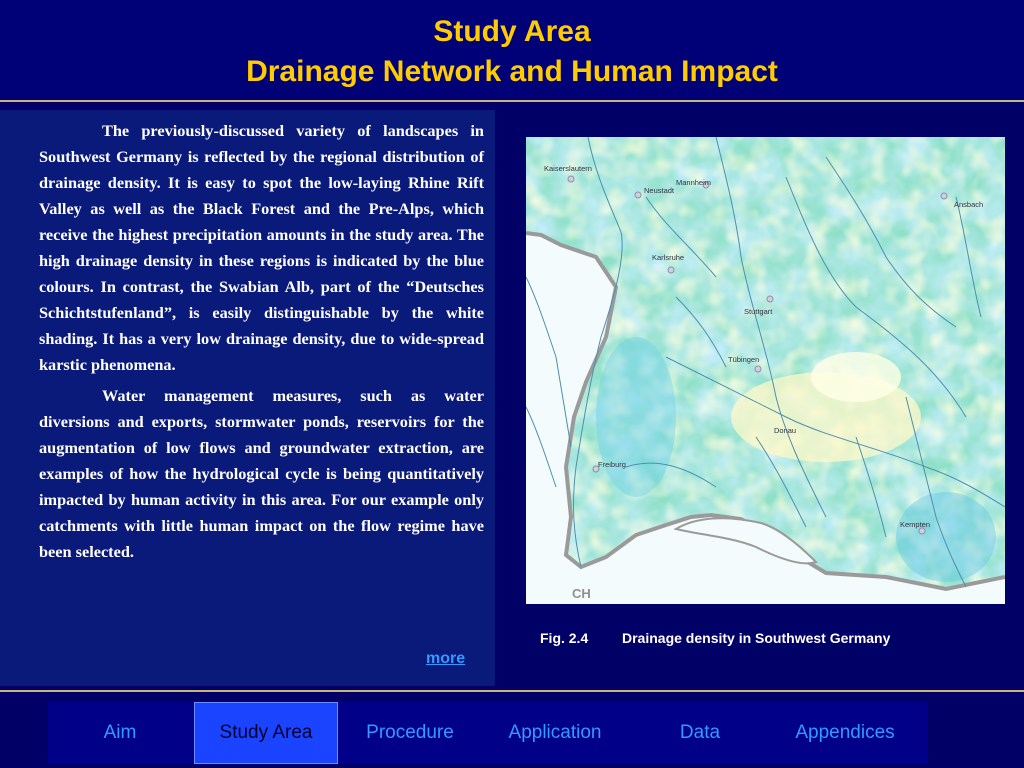 This screenshot has height=768, width=1024. I want to click on label-ansbach: Ansbach, so click(968, 204).